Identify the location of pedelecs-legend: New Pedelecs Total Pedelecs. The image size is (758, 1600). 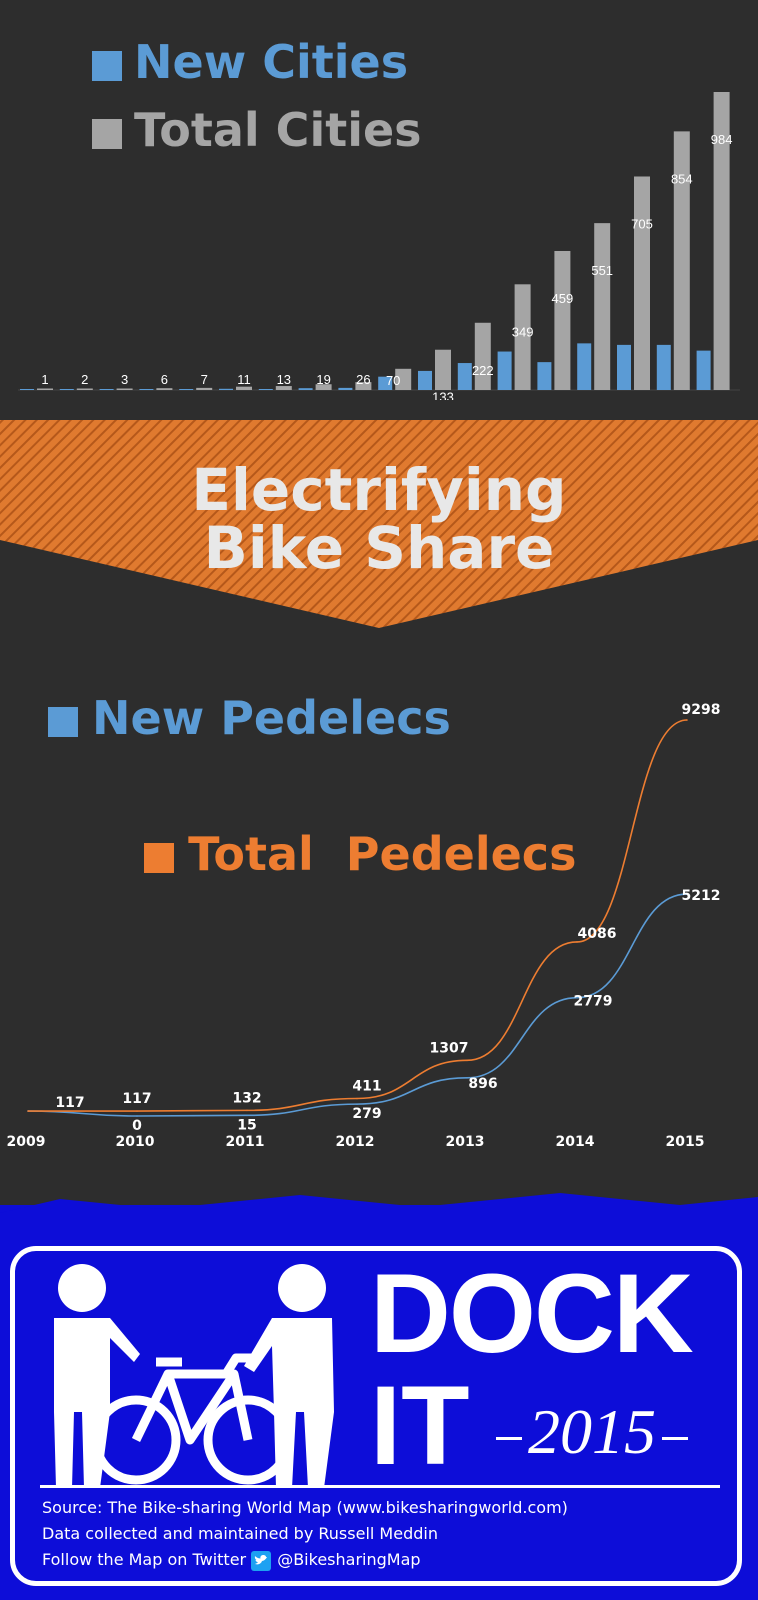
(312, 818).